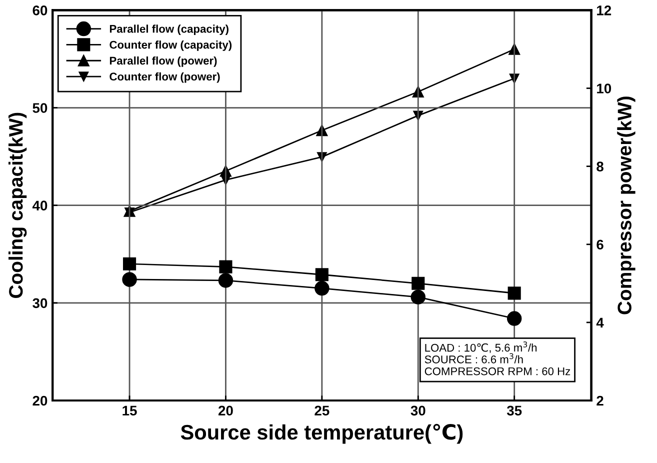 The height and width of the screenshot is (463, 657). I want to click on x-tick-label: 15, so click(129, 411).